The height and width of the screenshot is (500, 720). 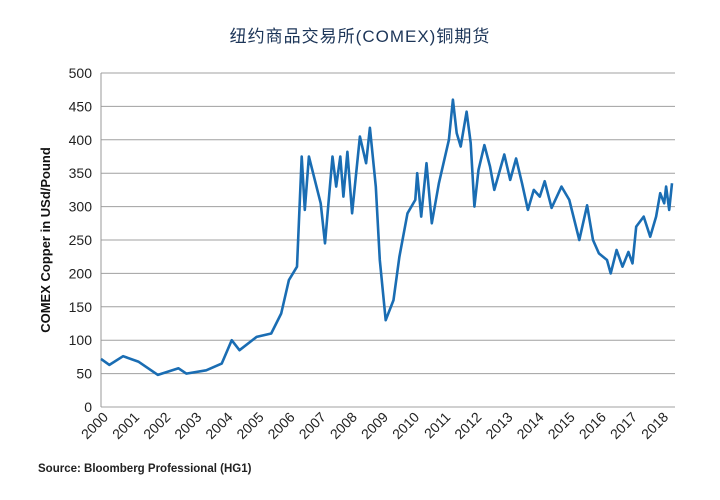 I want to click on y-tick-label: 450, so click(x=81, y=106).